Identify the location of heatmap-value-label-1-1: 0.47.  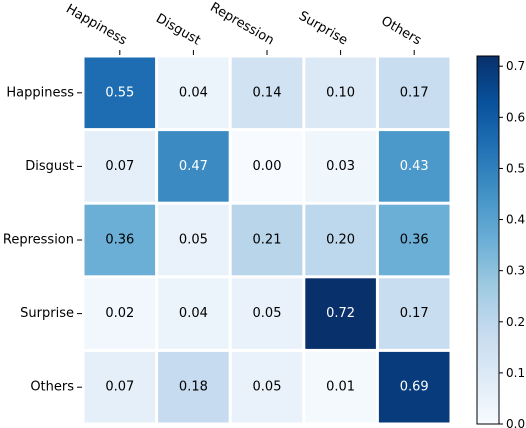
(193, 166).